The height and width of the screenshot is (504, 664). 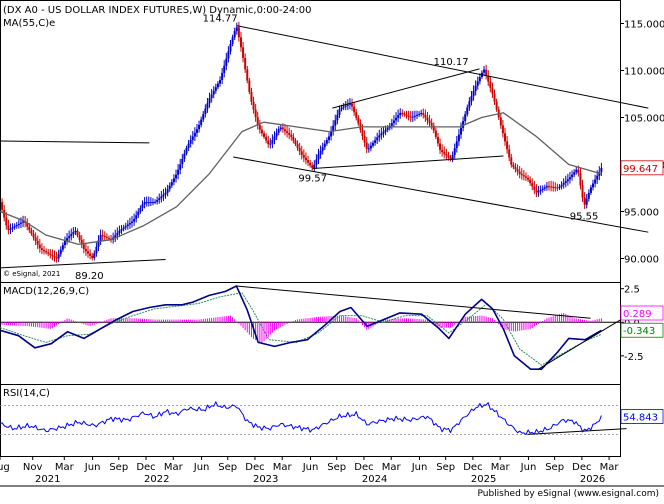 I want to click on macd-tick-label: -2.5, so click(x=634, y=357).